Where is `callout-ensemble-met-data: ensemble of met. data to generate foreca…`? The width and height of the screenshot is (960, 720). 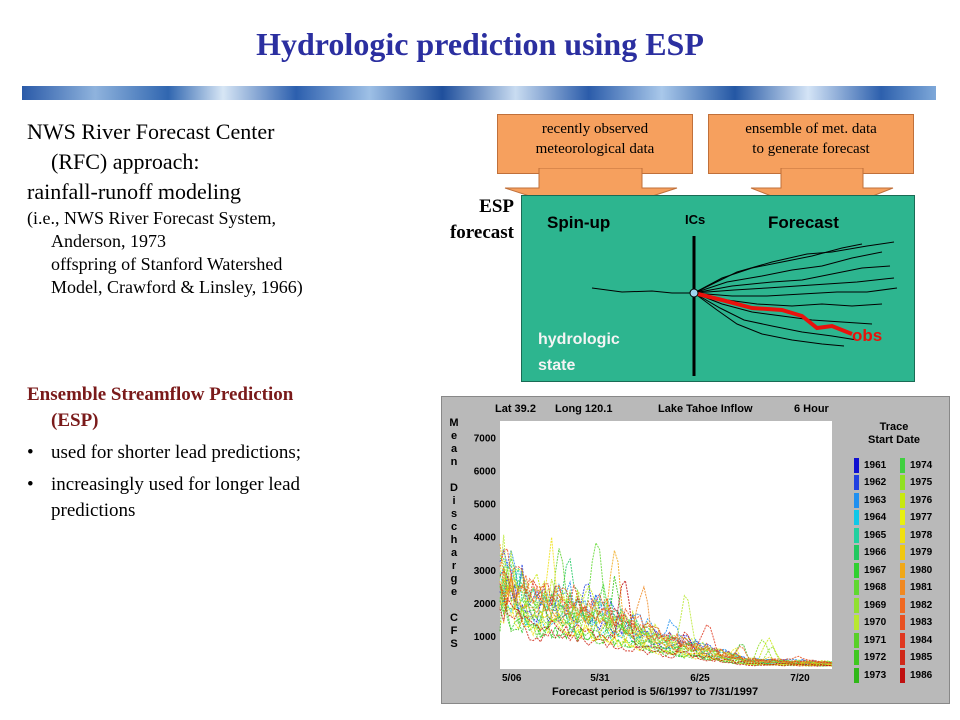 callout-ensemble-met-data: ensemble of met. data to generate foreca… is located at coordinates (811, 144).